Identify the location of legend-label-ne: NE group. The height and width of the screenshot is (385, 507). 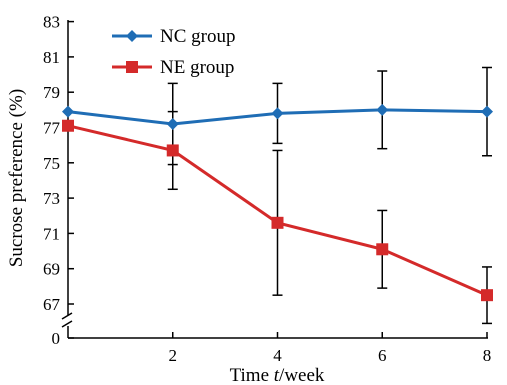
(197, 67).